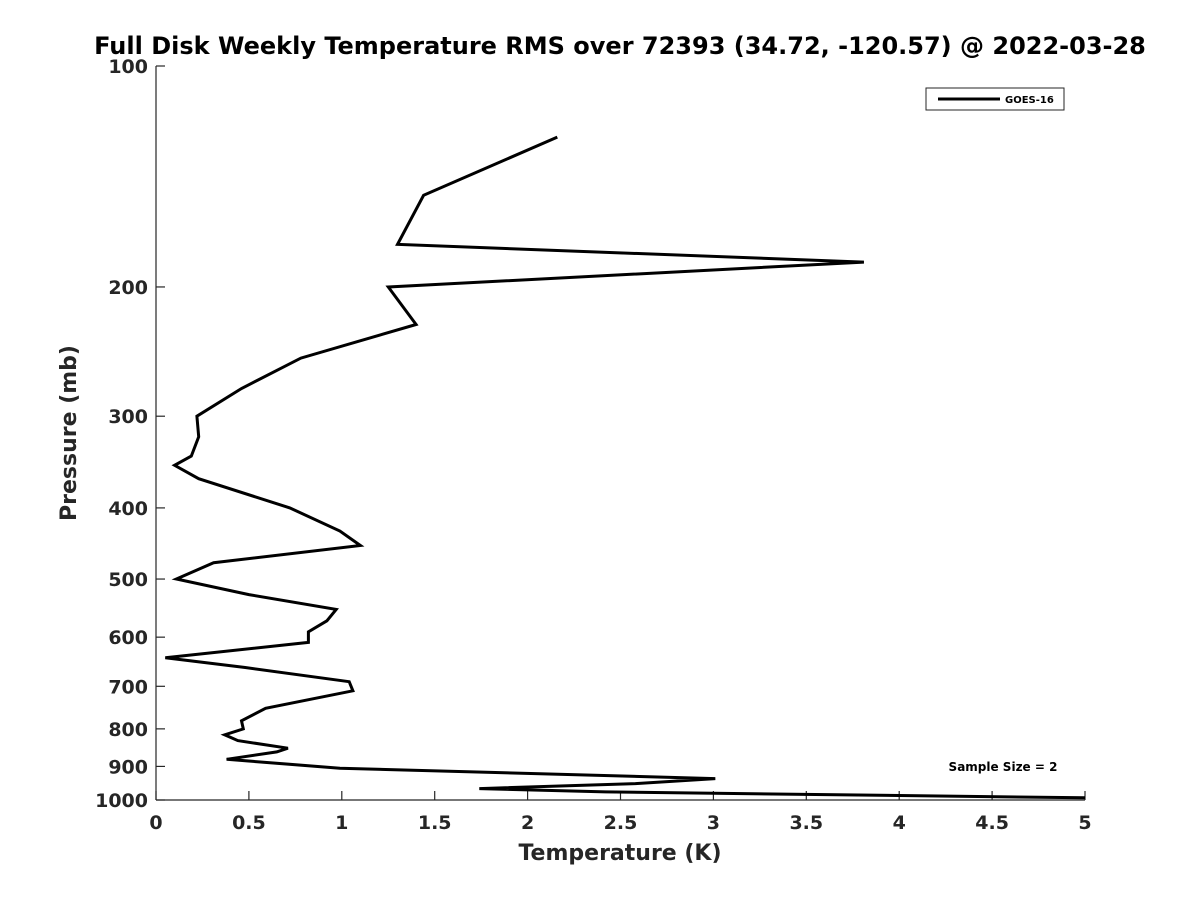 Image resolution: width=1200 pixels, height=900 pixels. What do you see at coordinates (527, 823) in the screenshot?
I see `x-tick-label: 2` at bounding box center [527, 823].